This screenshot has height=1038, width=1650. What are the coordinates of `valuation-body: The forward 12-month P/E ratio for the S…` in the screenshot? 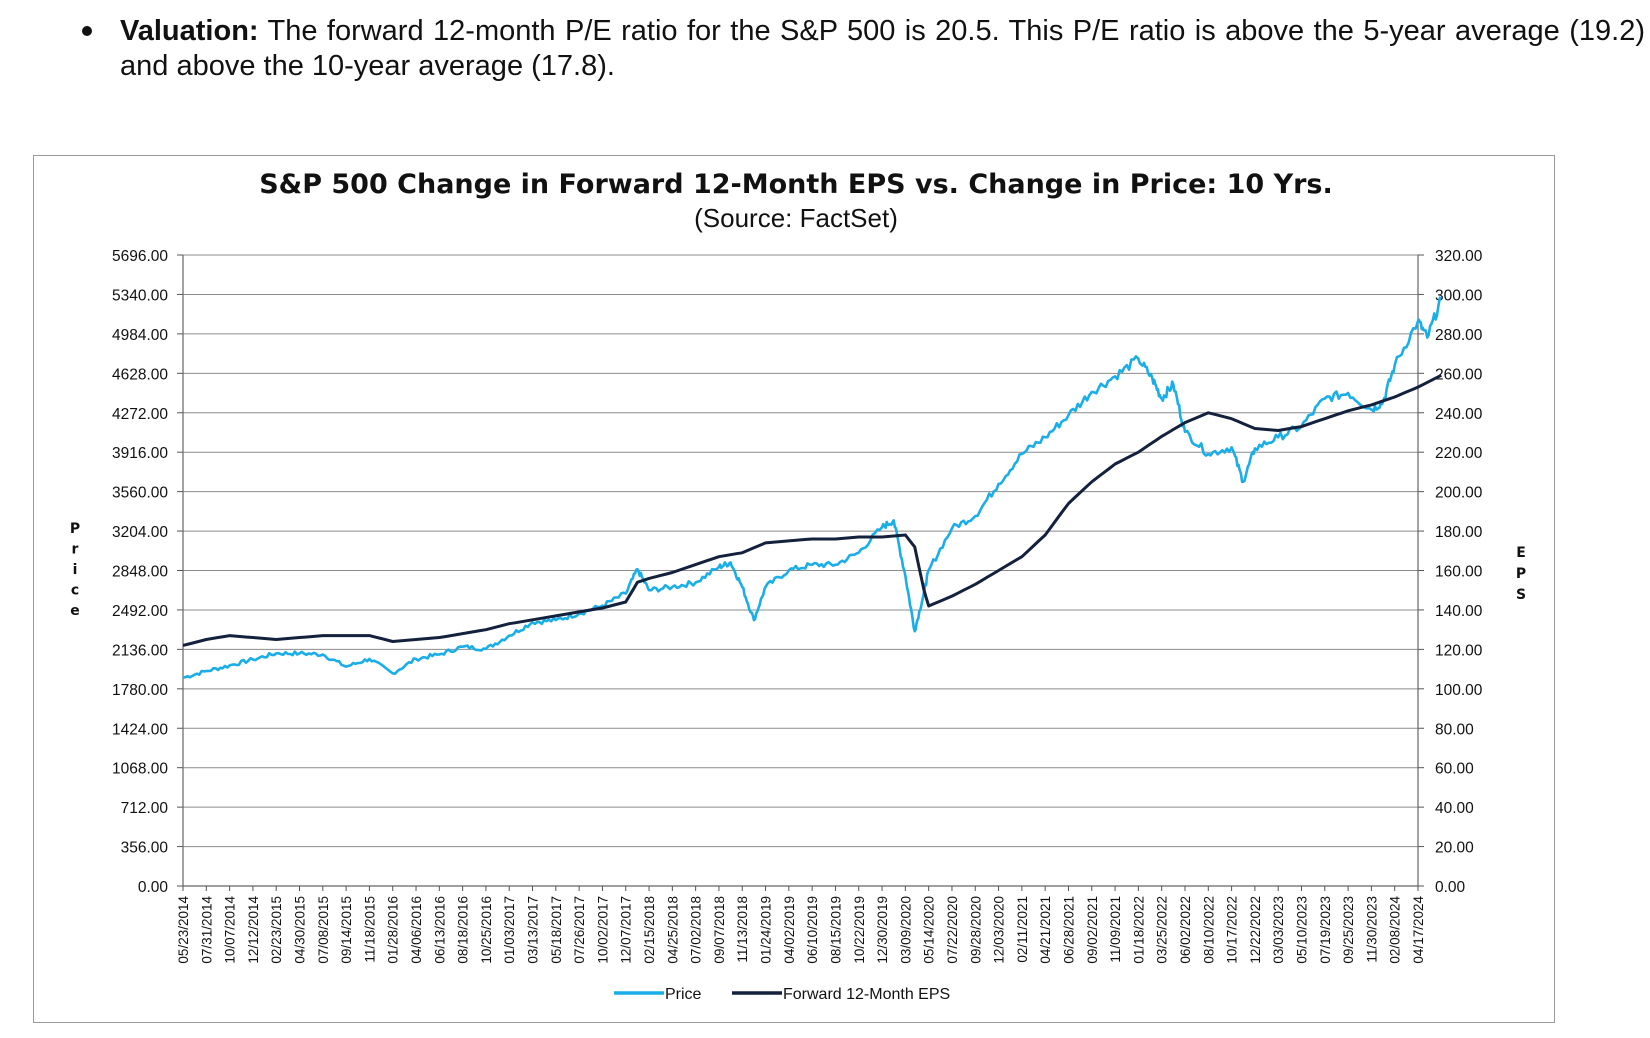 It's located at (882, 48).